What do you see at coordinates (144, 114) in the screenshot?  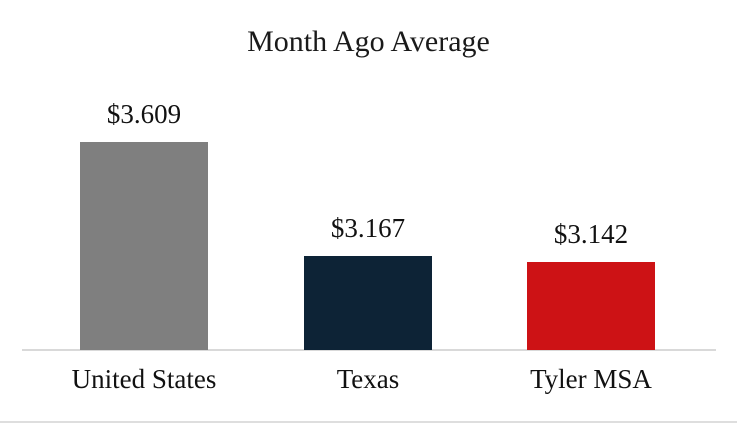 I see `data-label-united-states: $3.609` at bounding box center [144, 114].